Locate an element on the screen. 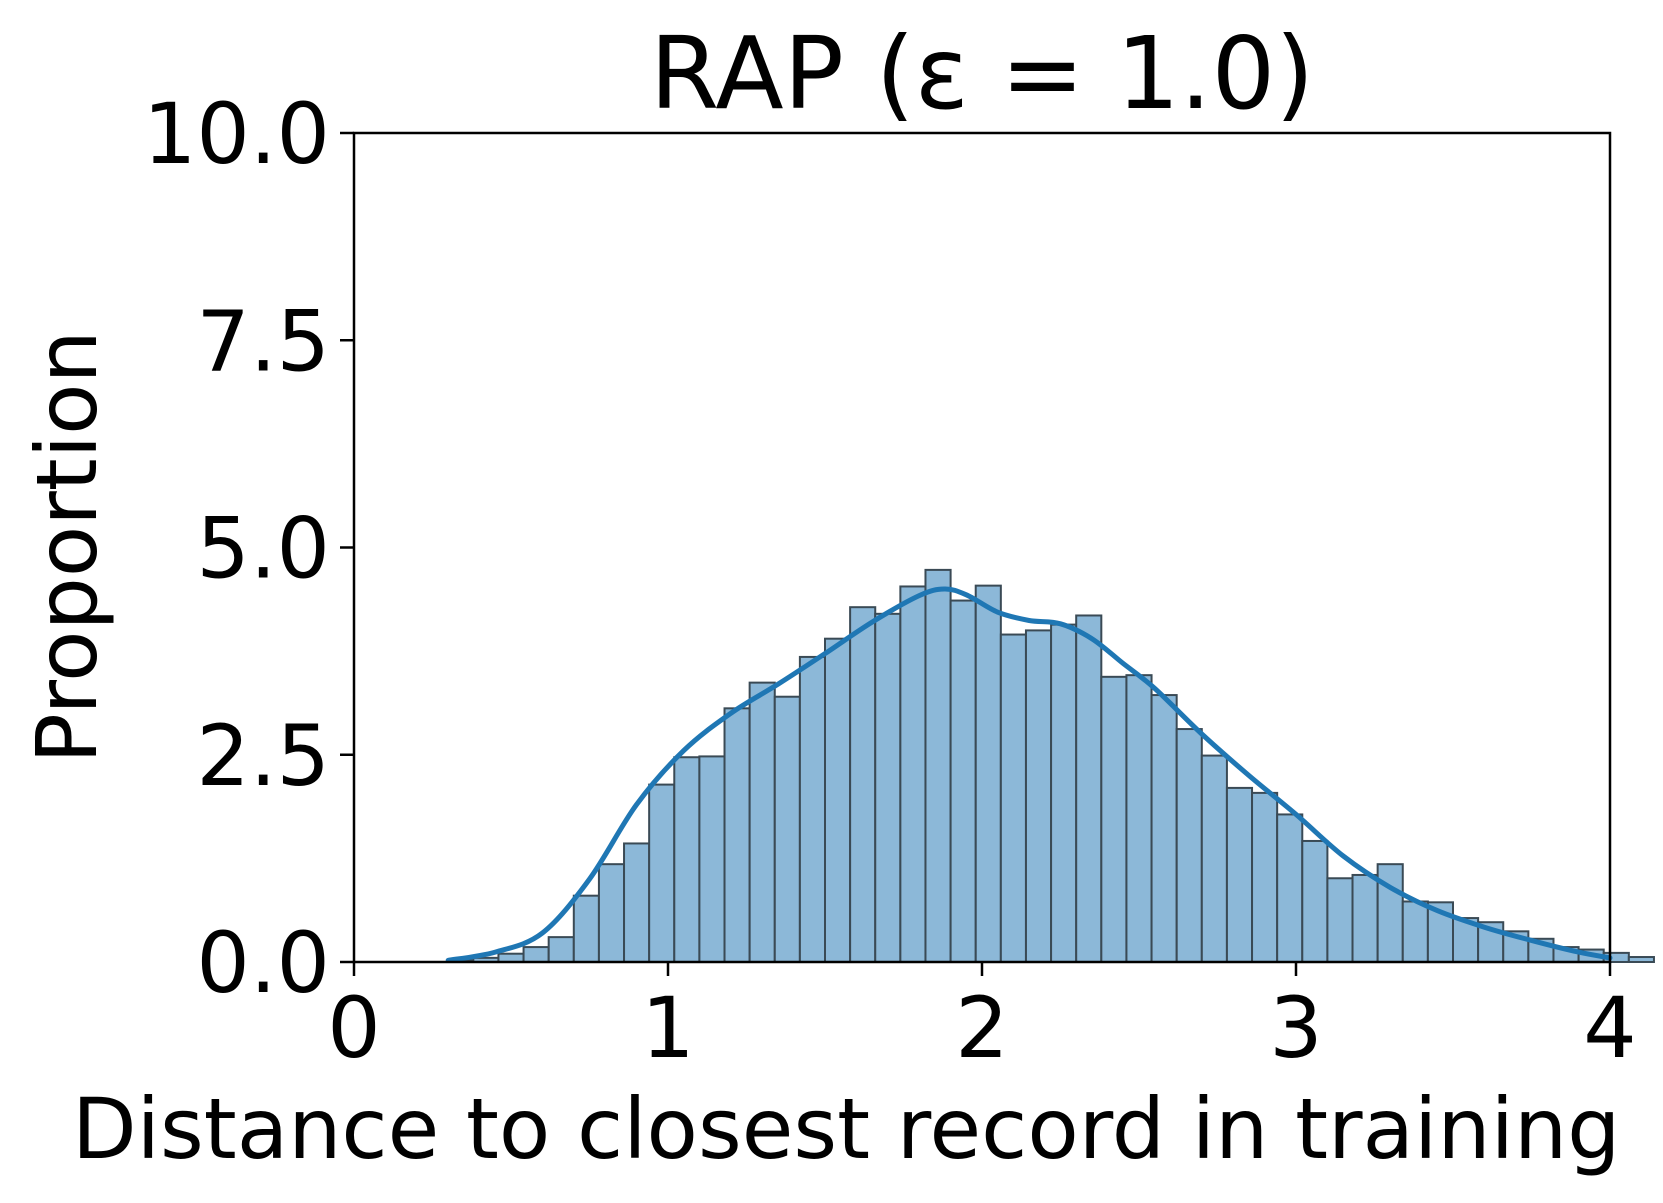 This screenshot has width=1663, height=1203. x-axis: 0 1 2 3 4 is located at coordinates (982, 1019).